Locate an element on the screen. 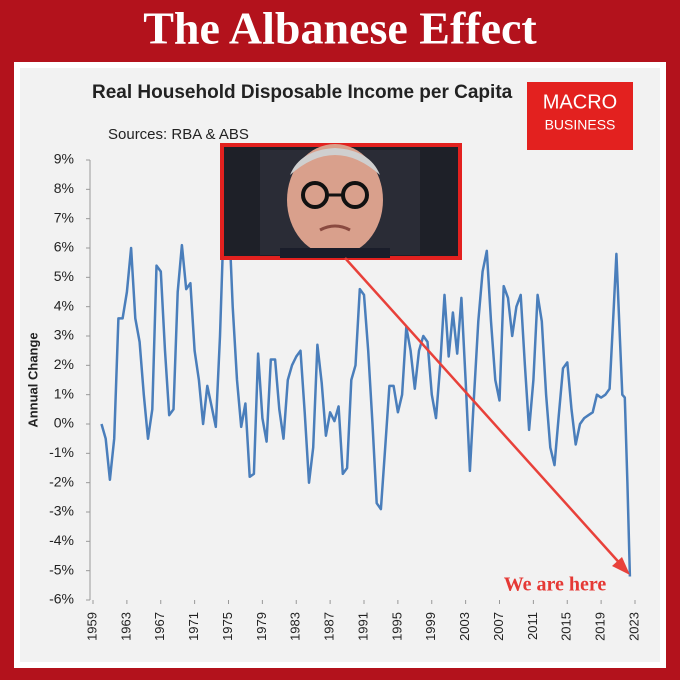  y-tick-label: 6% is located at coordinates (64, 247).